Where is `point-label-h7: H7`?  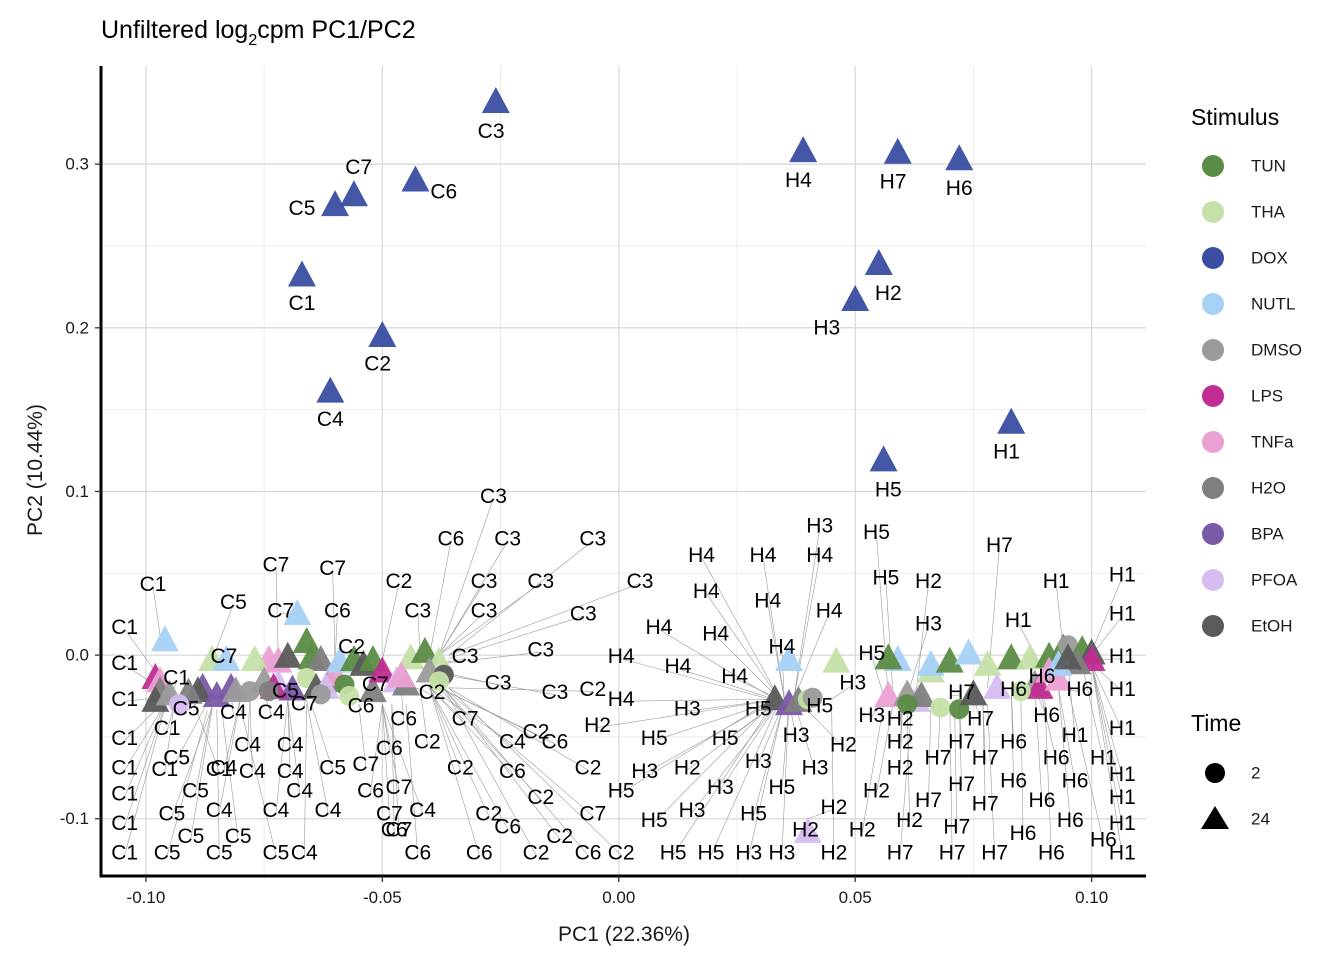 point-label-h7: H7 is located at coordinates (956, 826).